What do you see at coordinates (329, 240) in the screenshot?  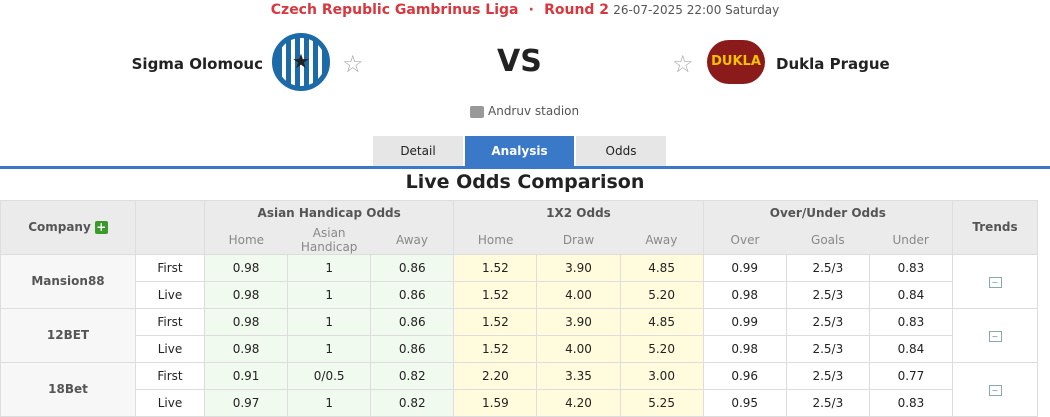 I see `subheader: Asian Handicap` at bounding box center [329, 240].